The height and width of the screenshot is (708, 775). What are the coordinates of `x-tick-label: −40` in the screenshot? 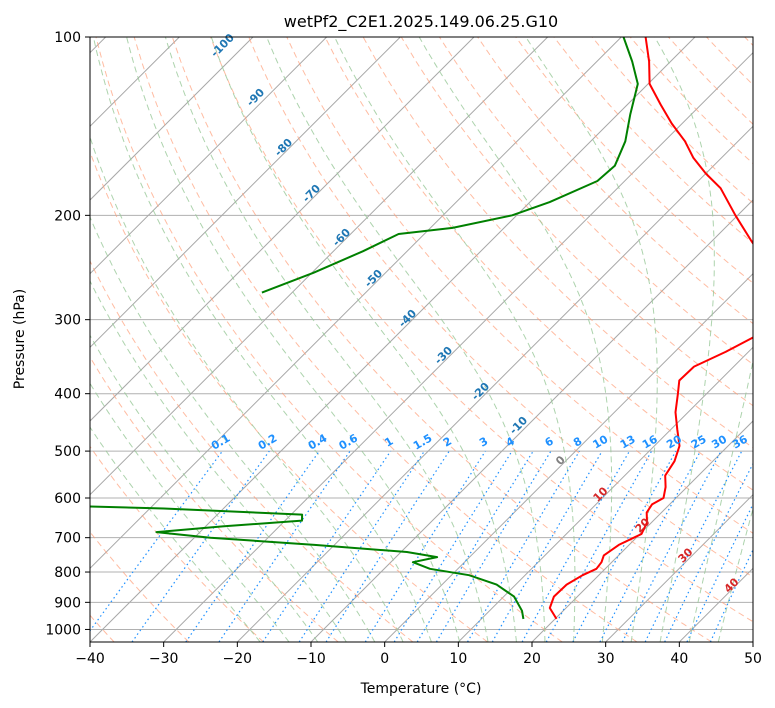 It's located at (90, 659).